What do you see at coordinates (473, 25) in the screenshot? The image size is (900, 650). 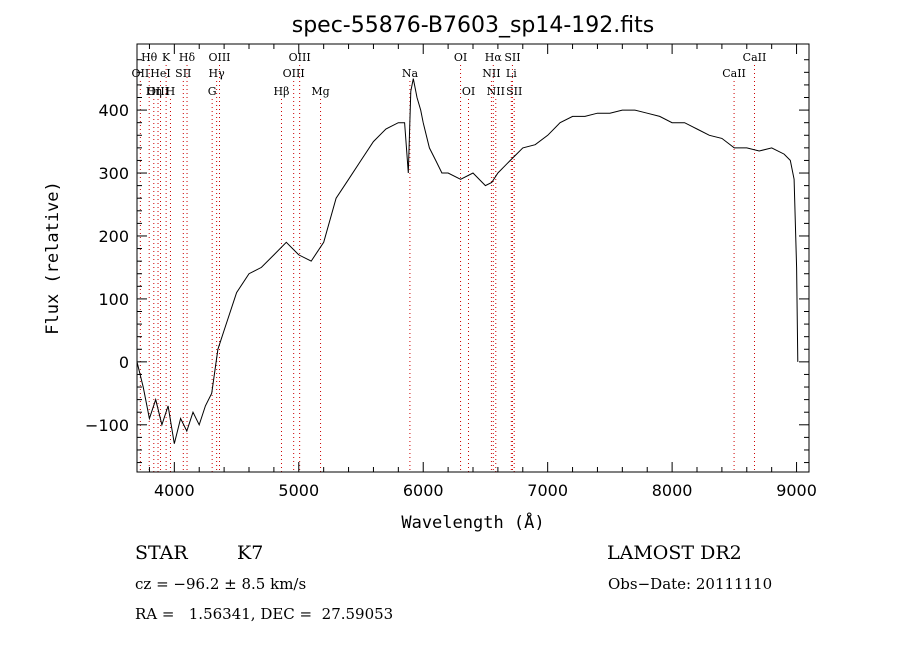 I see `chart-title: spec-55876-B7603_sp14-192.fits` at bounding box center [473, 25].